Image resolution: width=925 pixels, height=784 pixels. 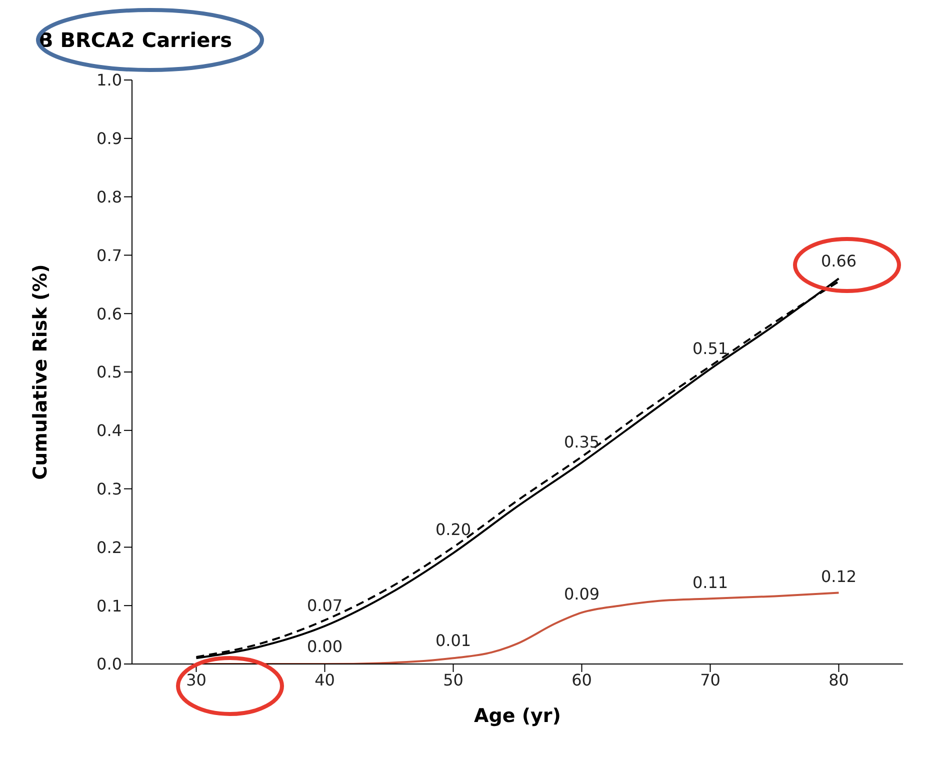 I want to click on annotation: 0.09, so click(x=582, y=594).